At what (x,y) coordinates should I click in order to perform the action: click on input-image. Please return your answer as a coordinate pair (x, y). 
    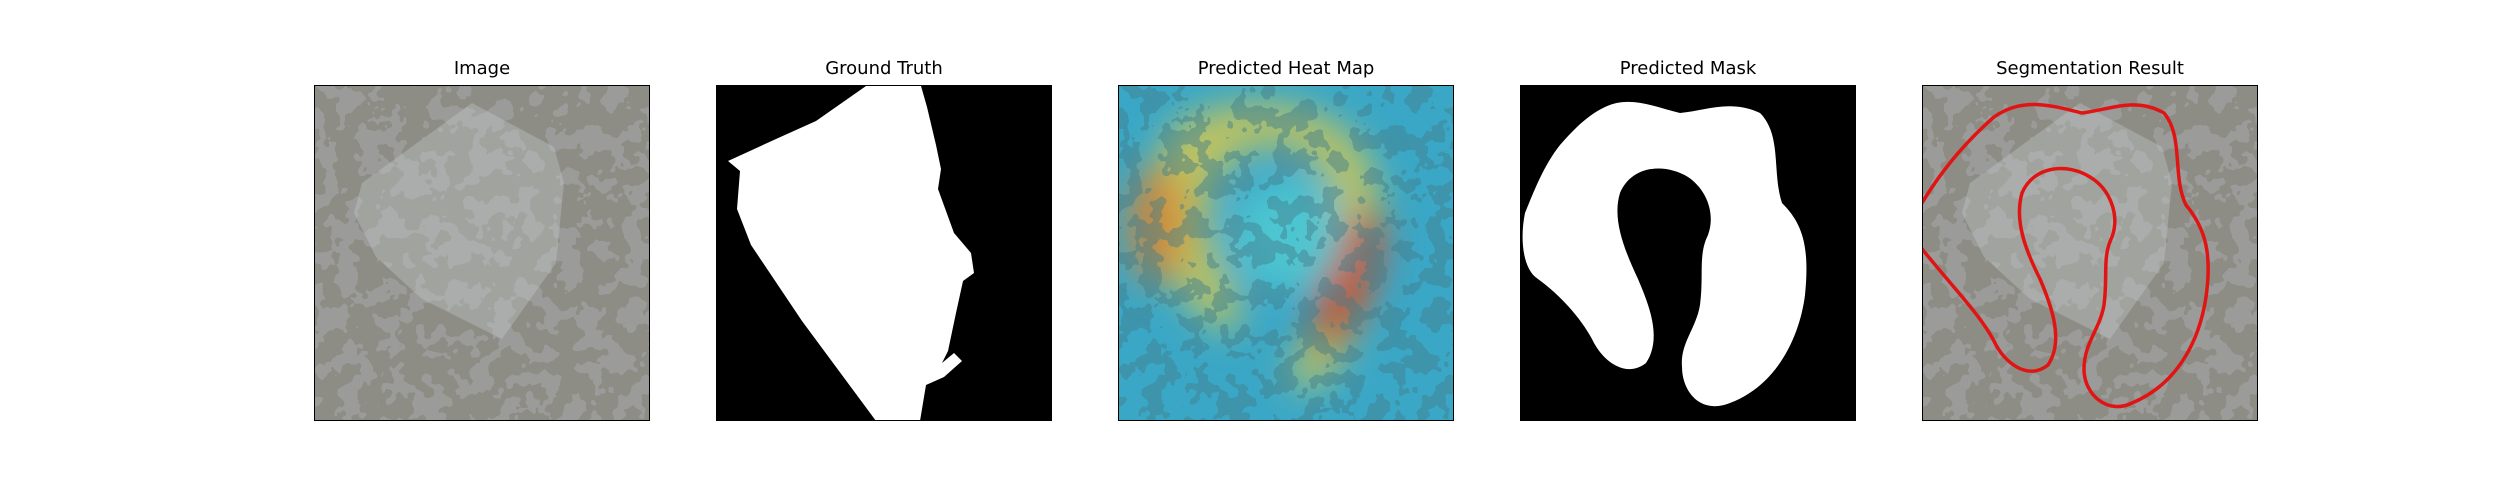
    Looking at the image, I should click on (482, 253).